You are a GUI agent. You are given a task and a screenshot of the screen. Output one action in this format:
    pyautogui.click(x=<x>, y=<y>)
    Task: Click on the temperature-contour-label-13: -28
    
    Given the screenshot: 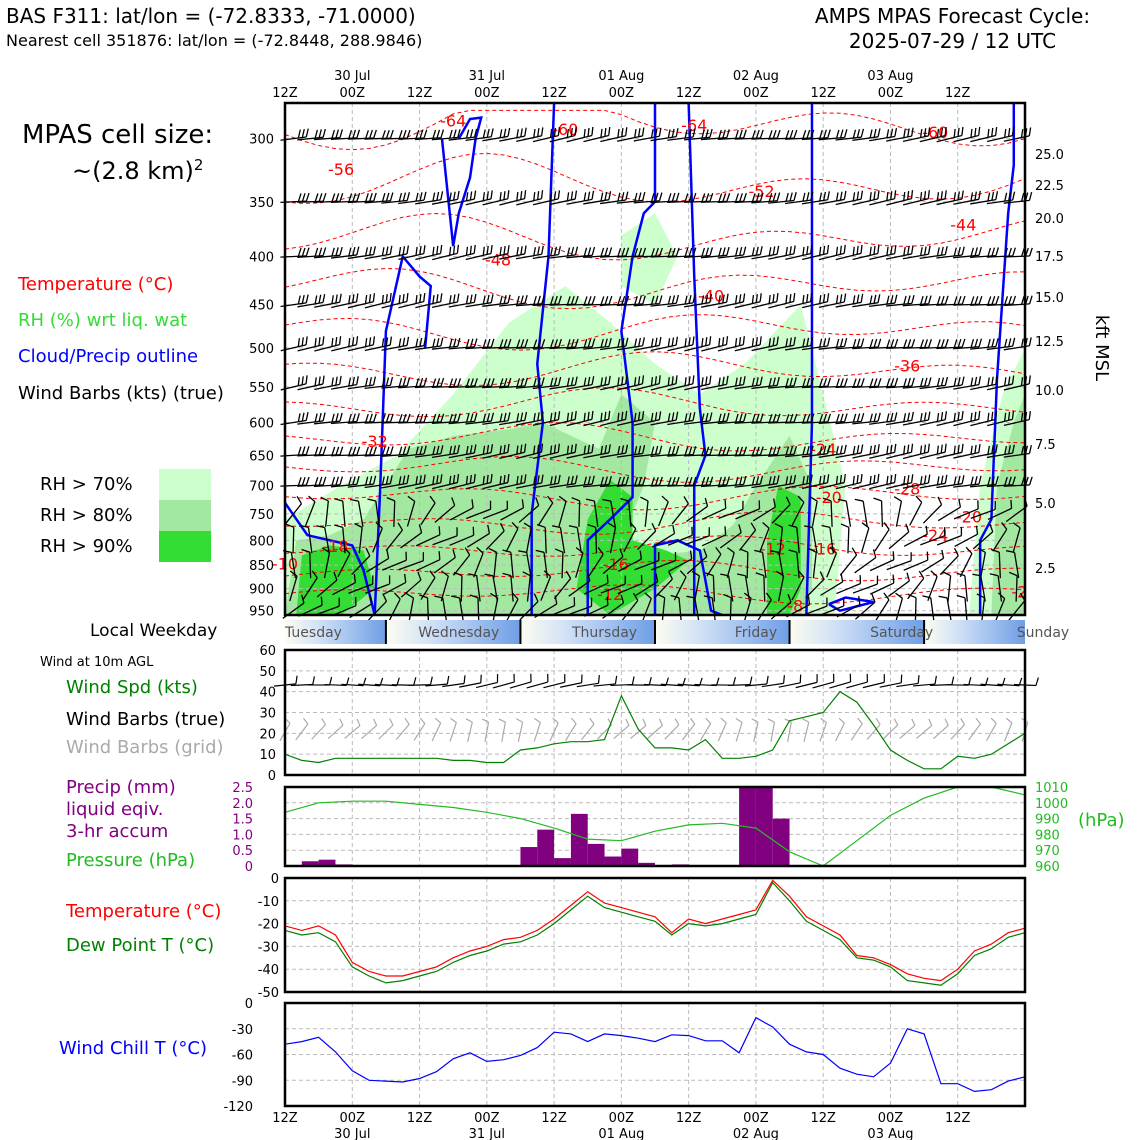 What is the action you would take?
    pyautogui.click(x=907, y=489)
    